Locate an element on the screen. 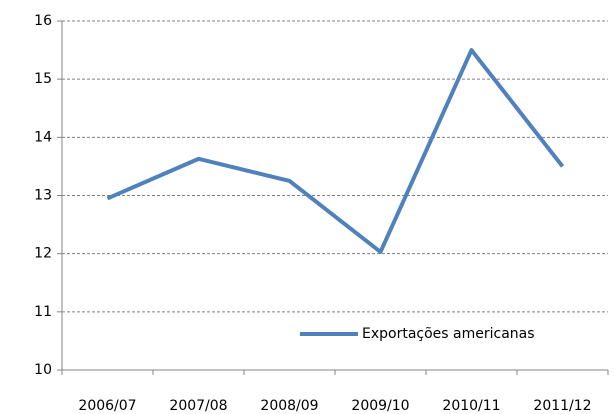 This screenshot has width=614, height=414. y-tick-label: 13 is located at coordinates (43, 196).